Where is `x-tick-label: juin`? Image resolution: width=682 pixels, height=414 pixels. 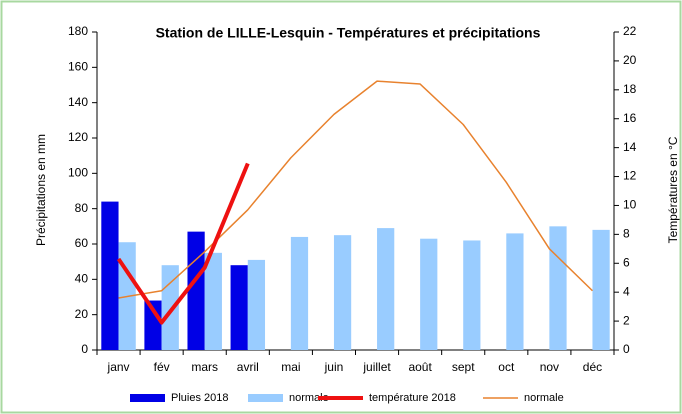 x-tick-label: juin is located at coordinates (334, 367).